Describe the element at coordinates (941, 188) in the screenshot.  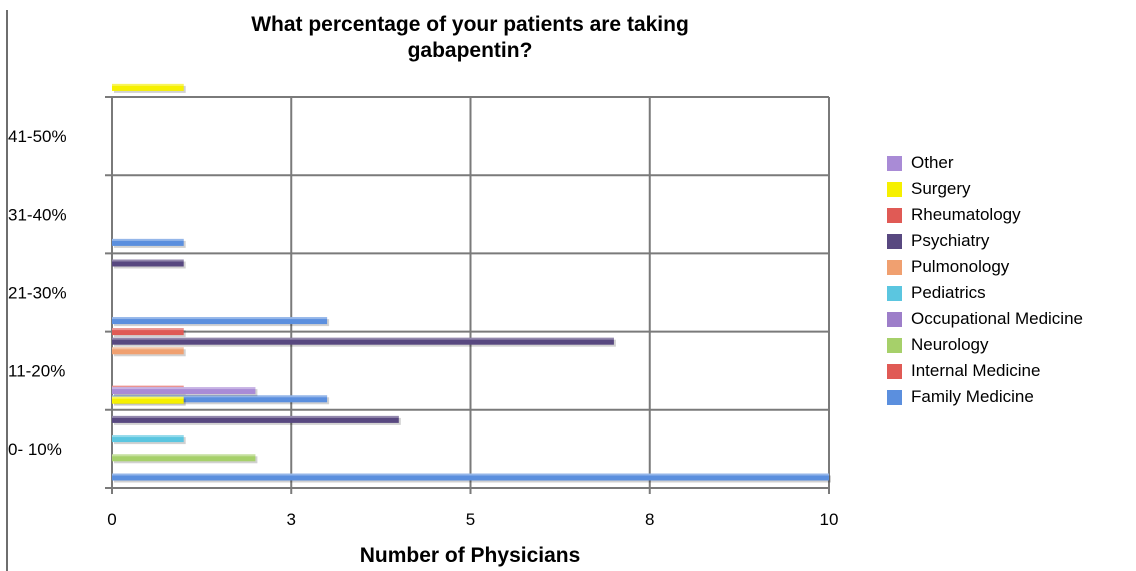
I see `legend-label: Surgery` at that location.